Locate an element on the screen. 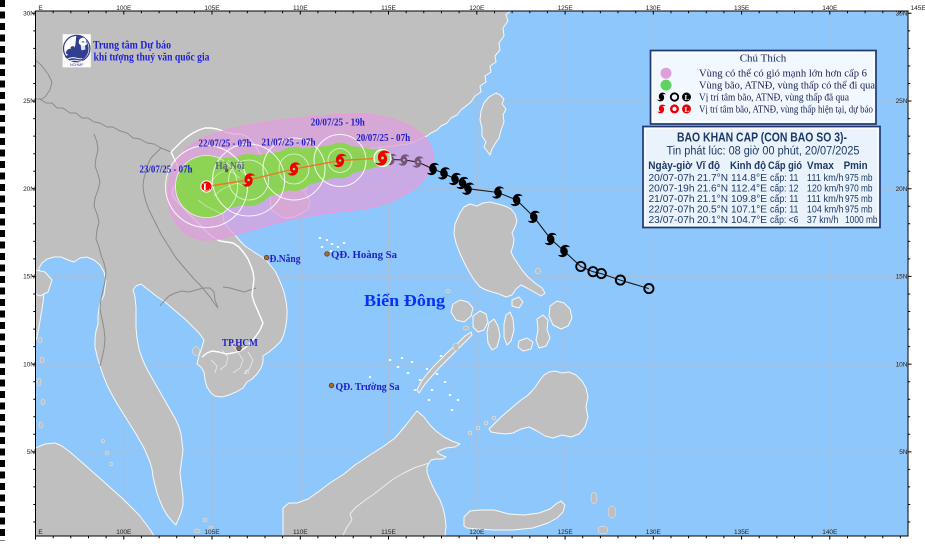 This screenshot has width=925, height=546. svg-text: TP.HCM is located at coordinates (240, 343).